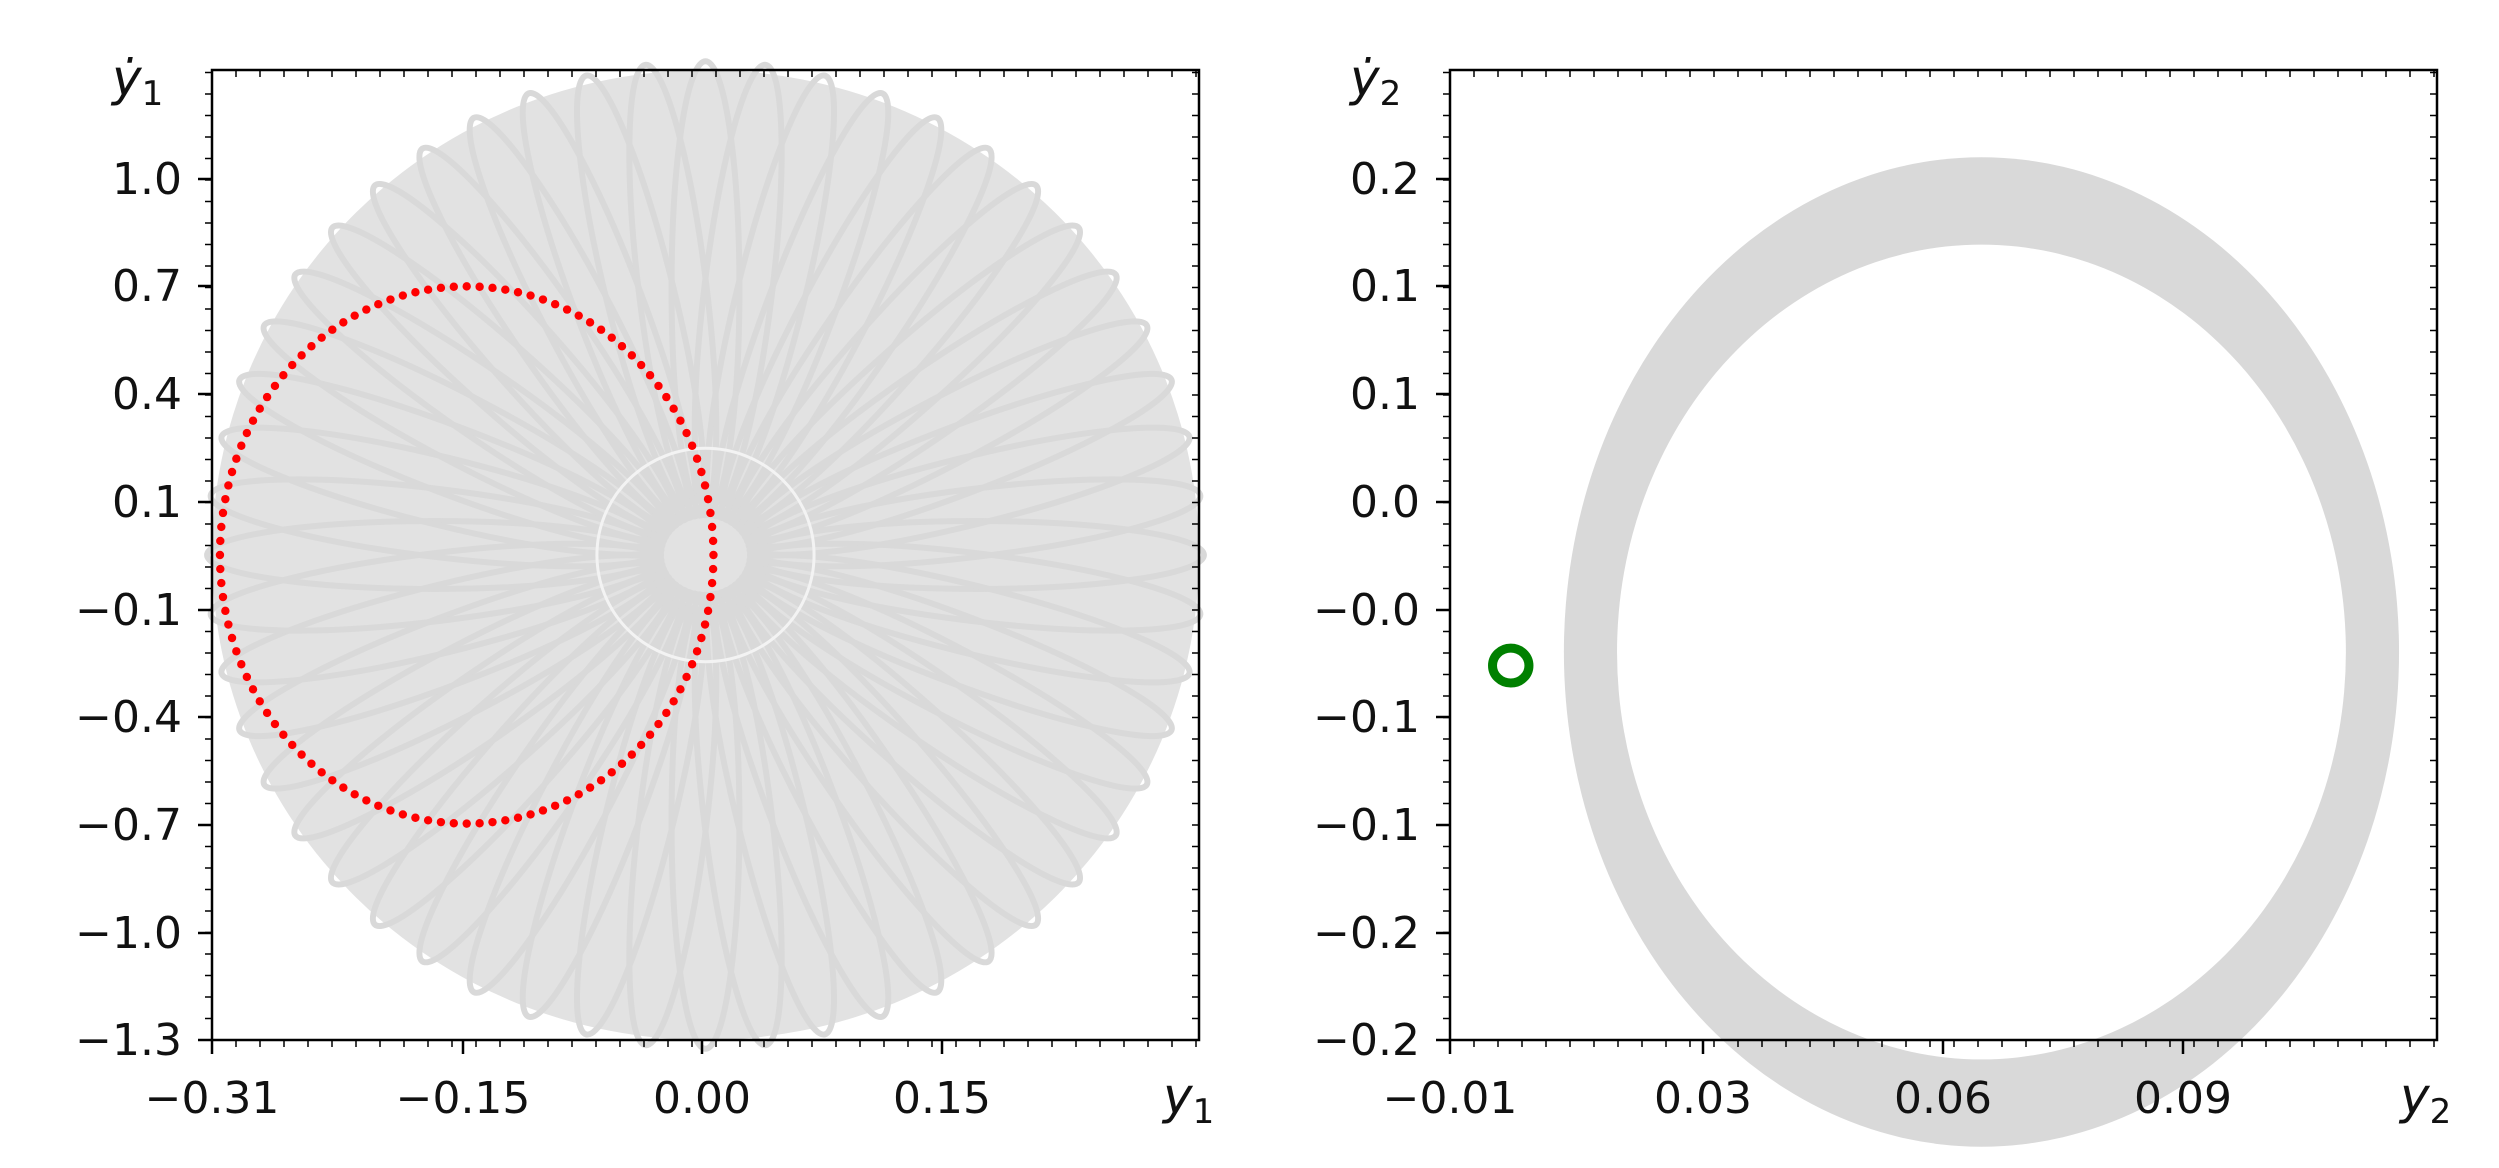 This screenshot has width=2499, height=1168. I want to click on x-tick-label: 0.15, so click(942, 1098).